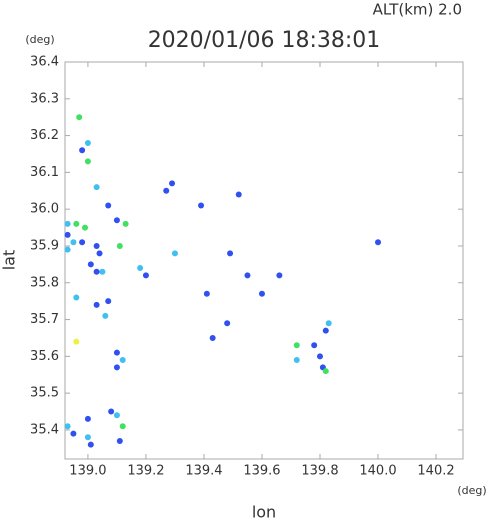 This screenshot has width=490, height=521. I want to click on y-tick-label: 36.3, so click(44, 98).